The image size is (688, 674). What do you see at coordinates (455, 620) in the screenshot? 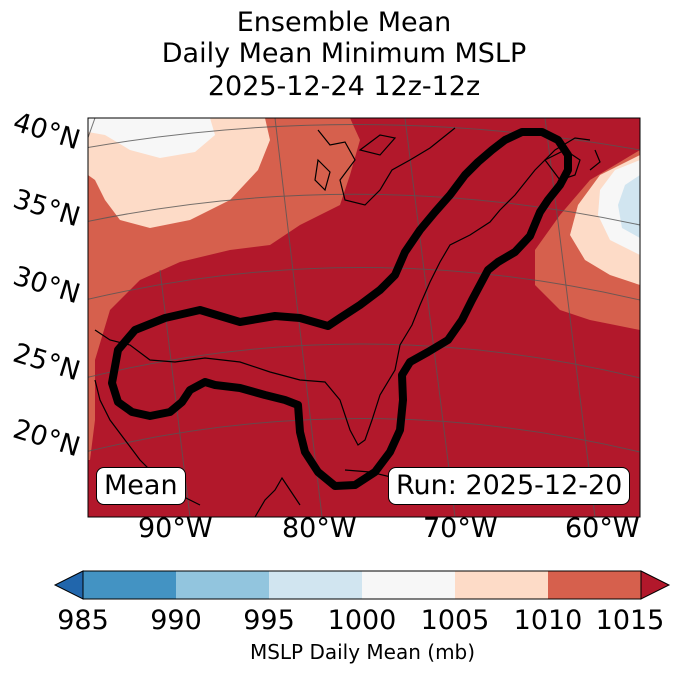
I see `colorbar-tick-1005: 1005` at bounding box center [455, 620].